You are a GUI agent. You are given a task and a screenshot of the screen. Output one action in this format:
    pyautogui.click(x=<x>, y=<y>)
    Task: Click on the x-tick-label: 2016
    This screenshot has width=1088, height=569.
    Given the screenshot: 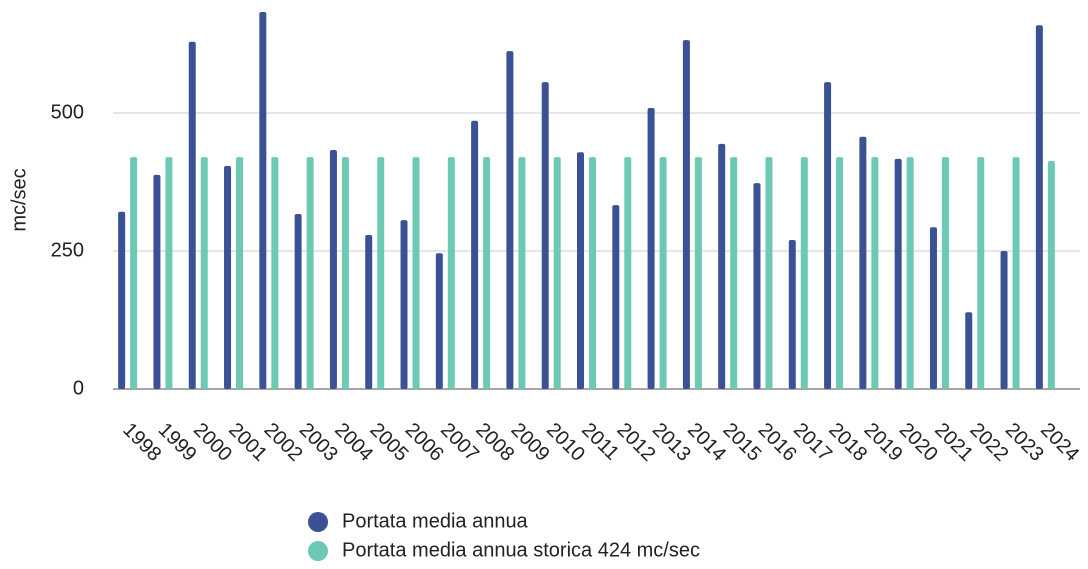 What is the action you would take?
    pyautogui.click(x=777, y=442)
    